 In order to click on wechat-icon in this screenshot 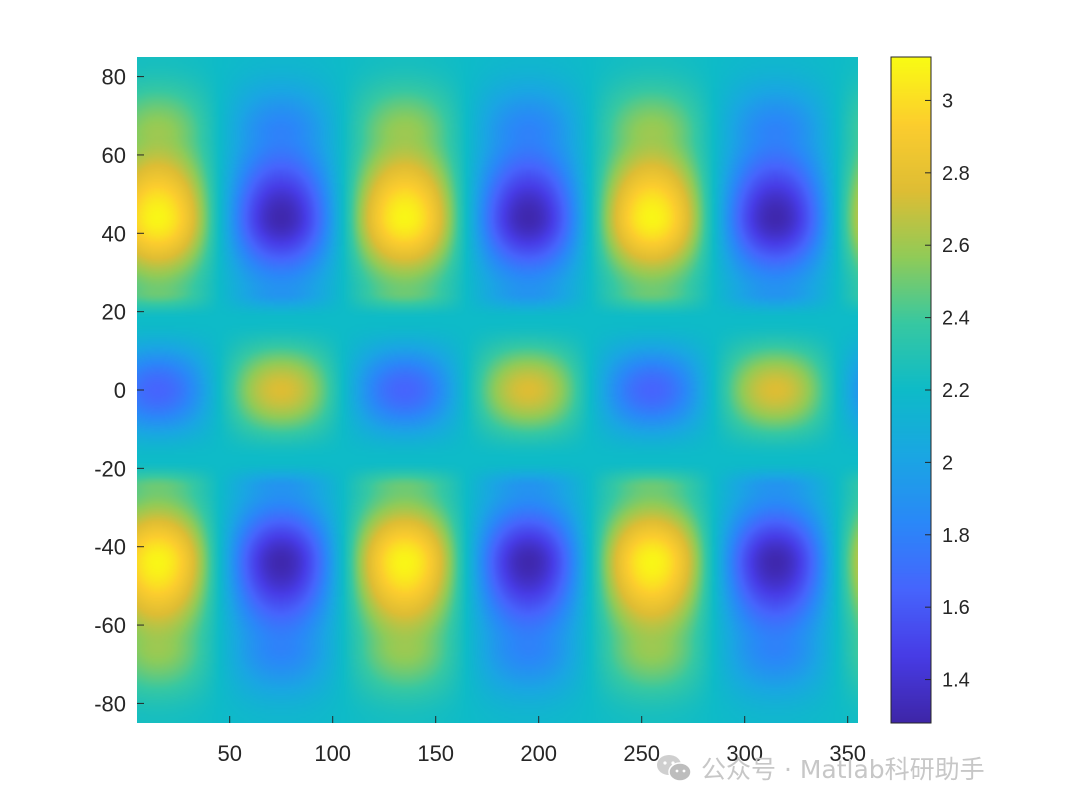, I will do `click(674, 768)`.